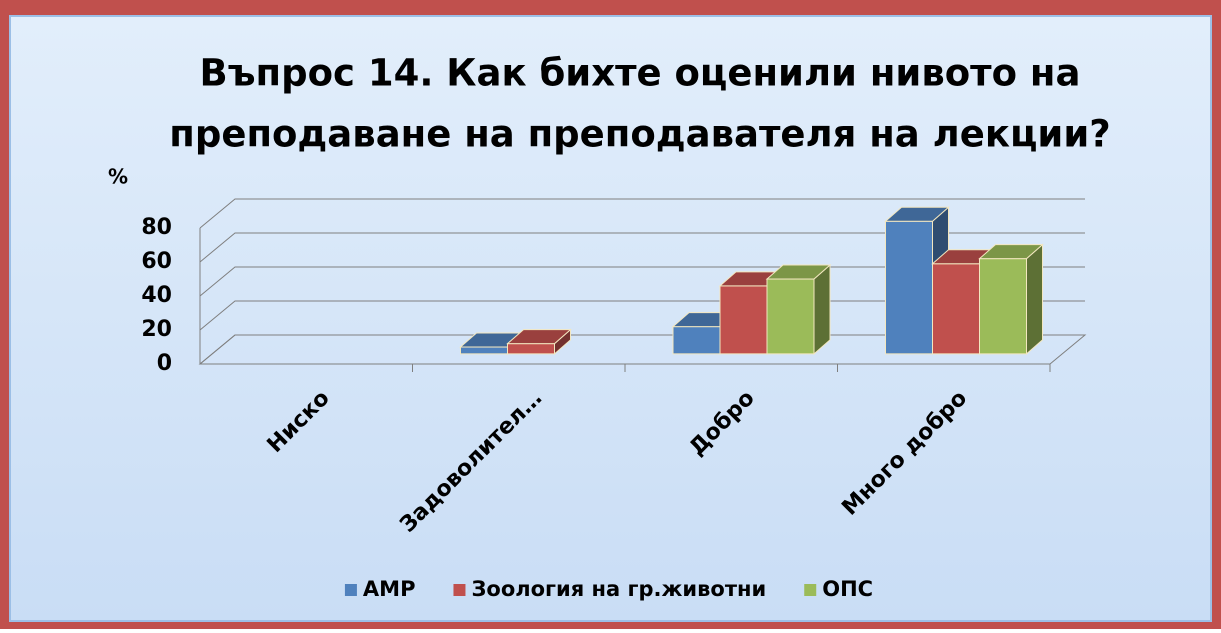  What do you see at coordinates (389, 589) in the screenshot?
I see `legend-label: АМР` at bounding box center [389, 589].